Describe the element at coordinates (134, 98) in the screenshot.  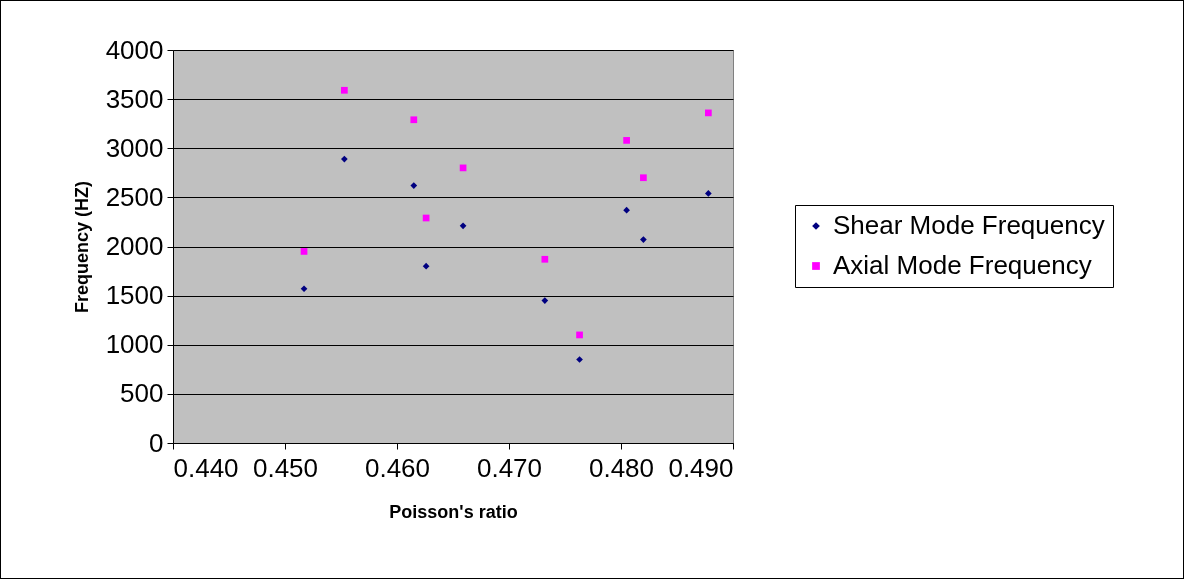
I see `y-tick-label: 3500` at that location.